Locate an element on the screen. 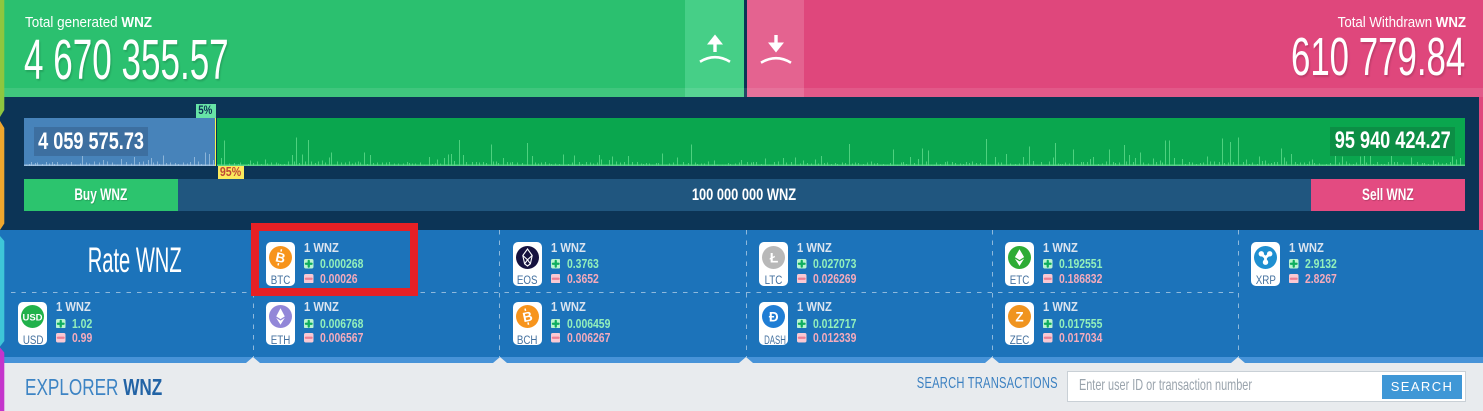  svg-text: Ð is located at coordinates (774, 316).